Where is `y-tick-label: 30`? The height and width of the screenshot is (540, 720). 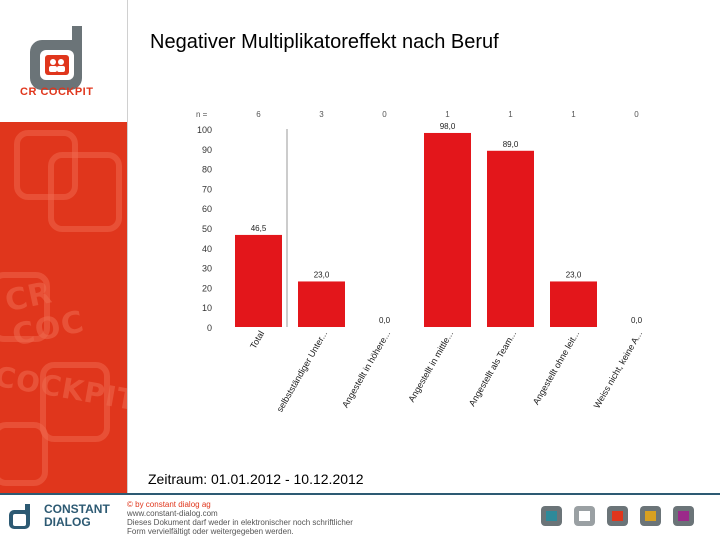
y-tick-label: 30 is located at coordinates (207, 269).